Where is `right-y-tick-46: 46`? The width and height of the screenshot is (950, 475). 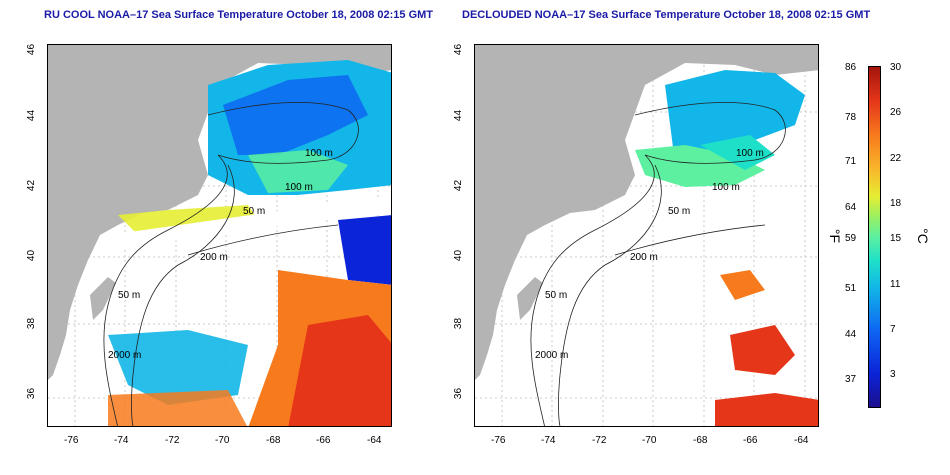
right-y-tick-46: 46 is located at coordinates (459, 49).